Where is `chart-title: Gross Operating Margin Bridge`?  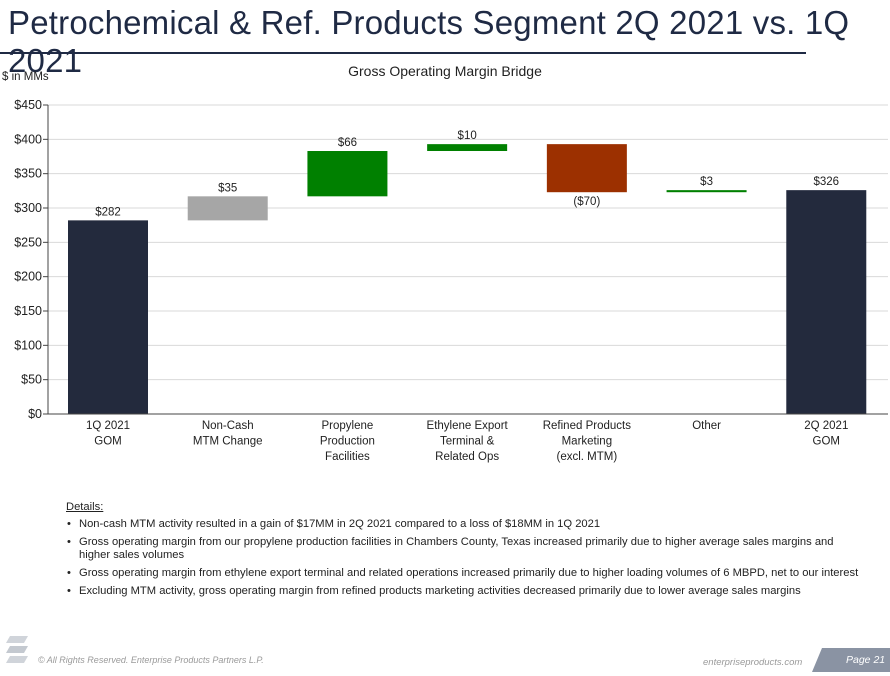 chart-title: Gross Operating Margin Bridge is located at coordinates (445, 71).